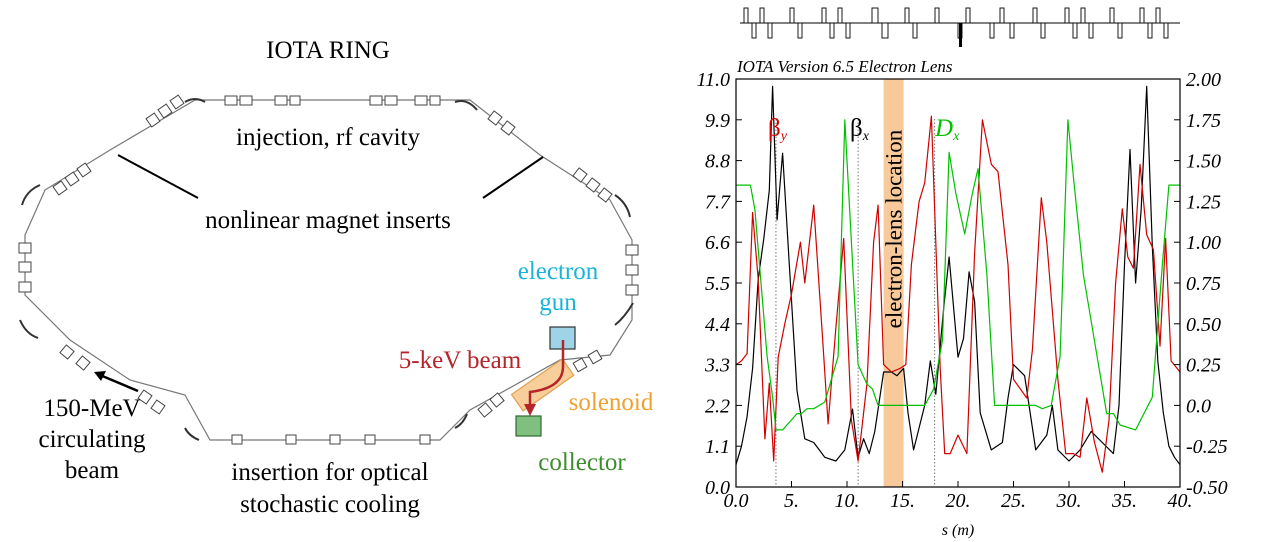 The height and width of the screenshot is (542, 1265). What do you see at coordinates (611, 402) in the screenshot?
I see `solenoid-label: solenoid` at bounding box center [611, 402].